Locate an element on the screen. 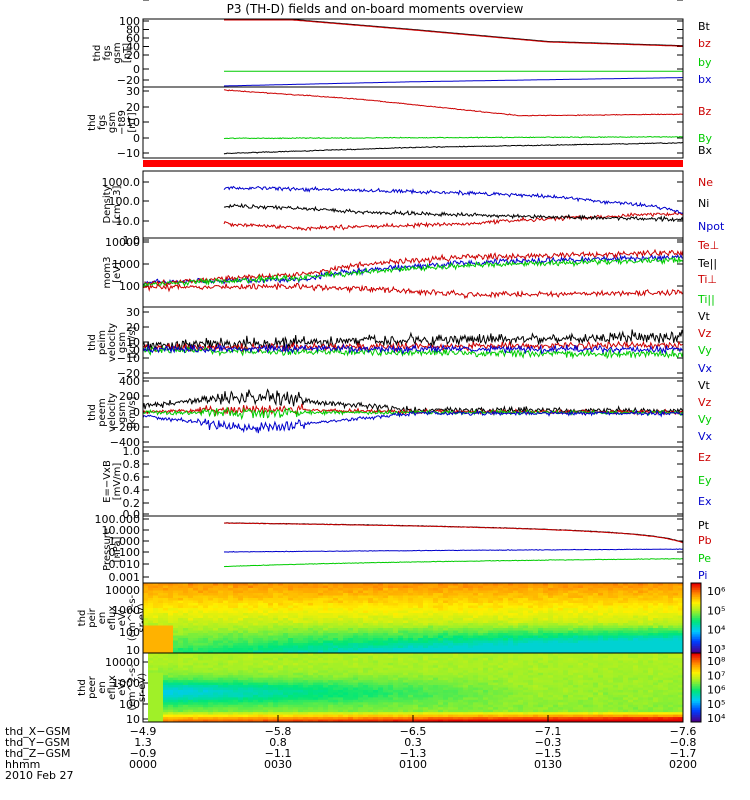 The image size is (750, 800). legend-fgs-gse-2: Bx is located at coordinates (705, 150).